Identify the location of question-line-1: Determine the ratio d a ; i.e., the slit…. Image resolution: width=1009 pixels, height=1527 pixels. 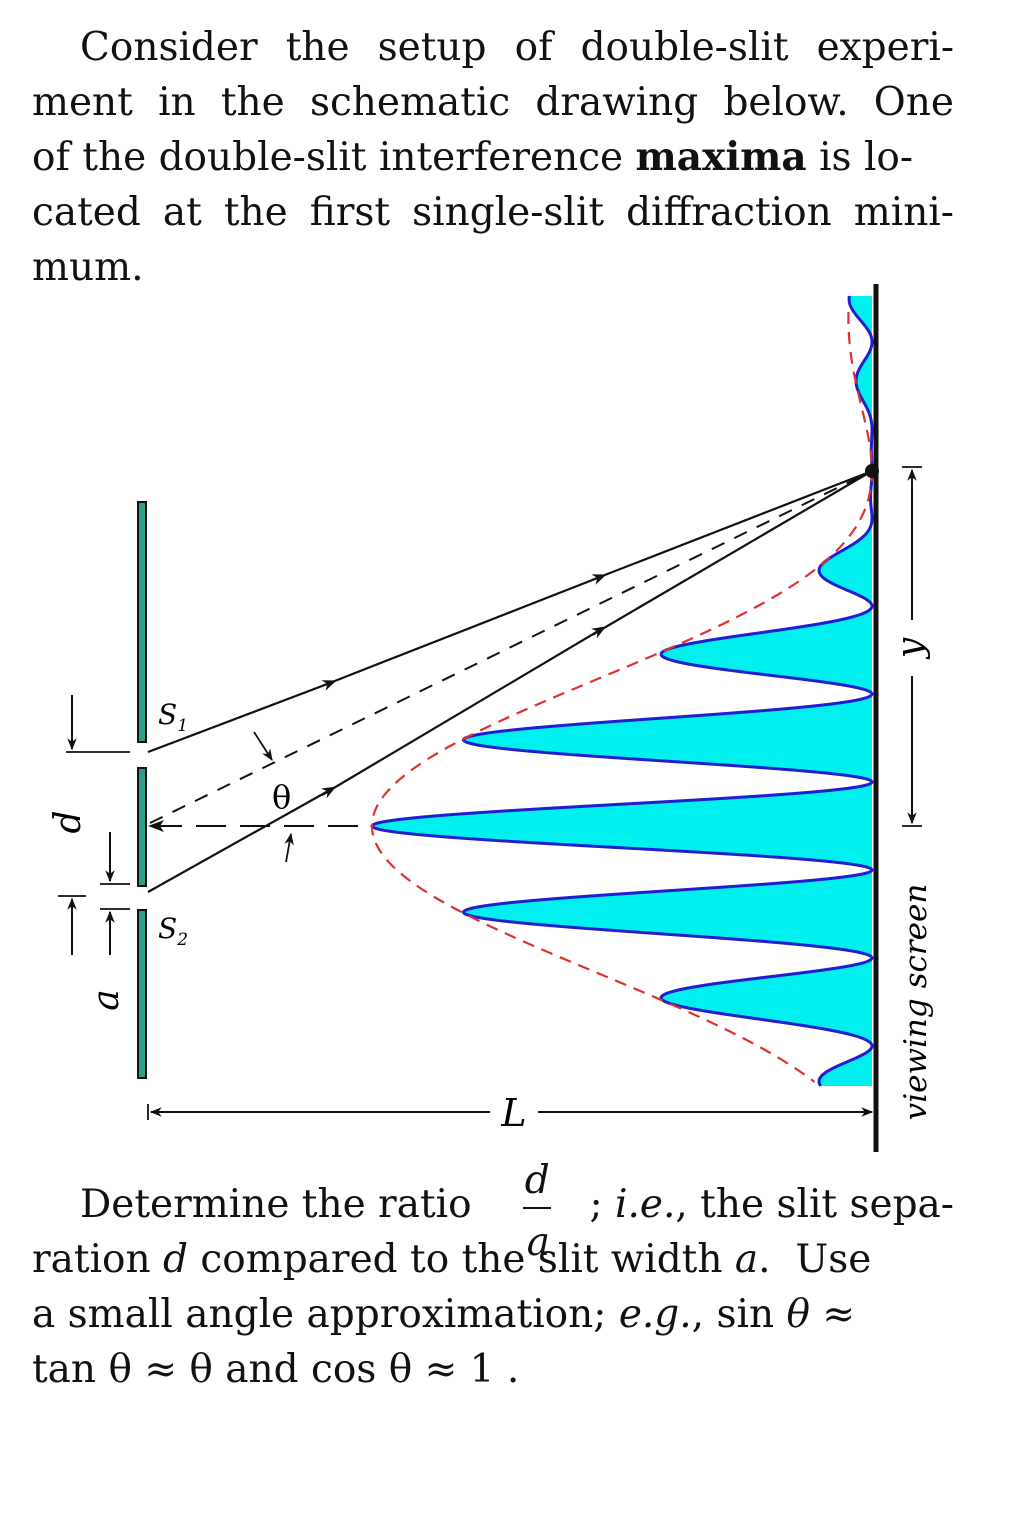
(493, 1211).